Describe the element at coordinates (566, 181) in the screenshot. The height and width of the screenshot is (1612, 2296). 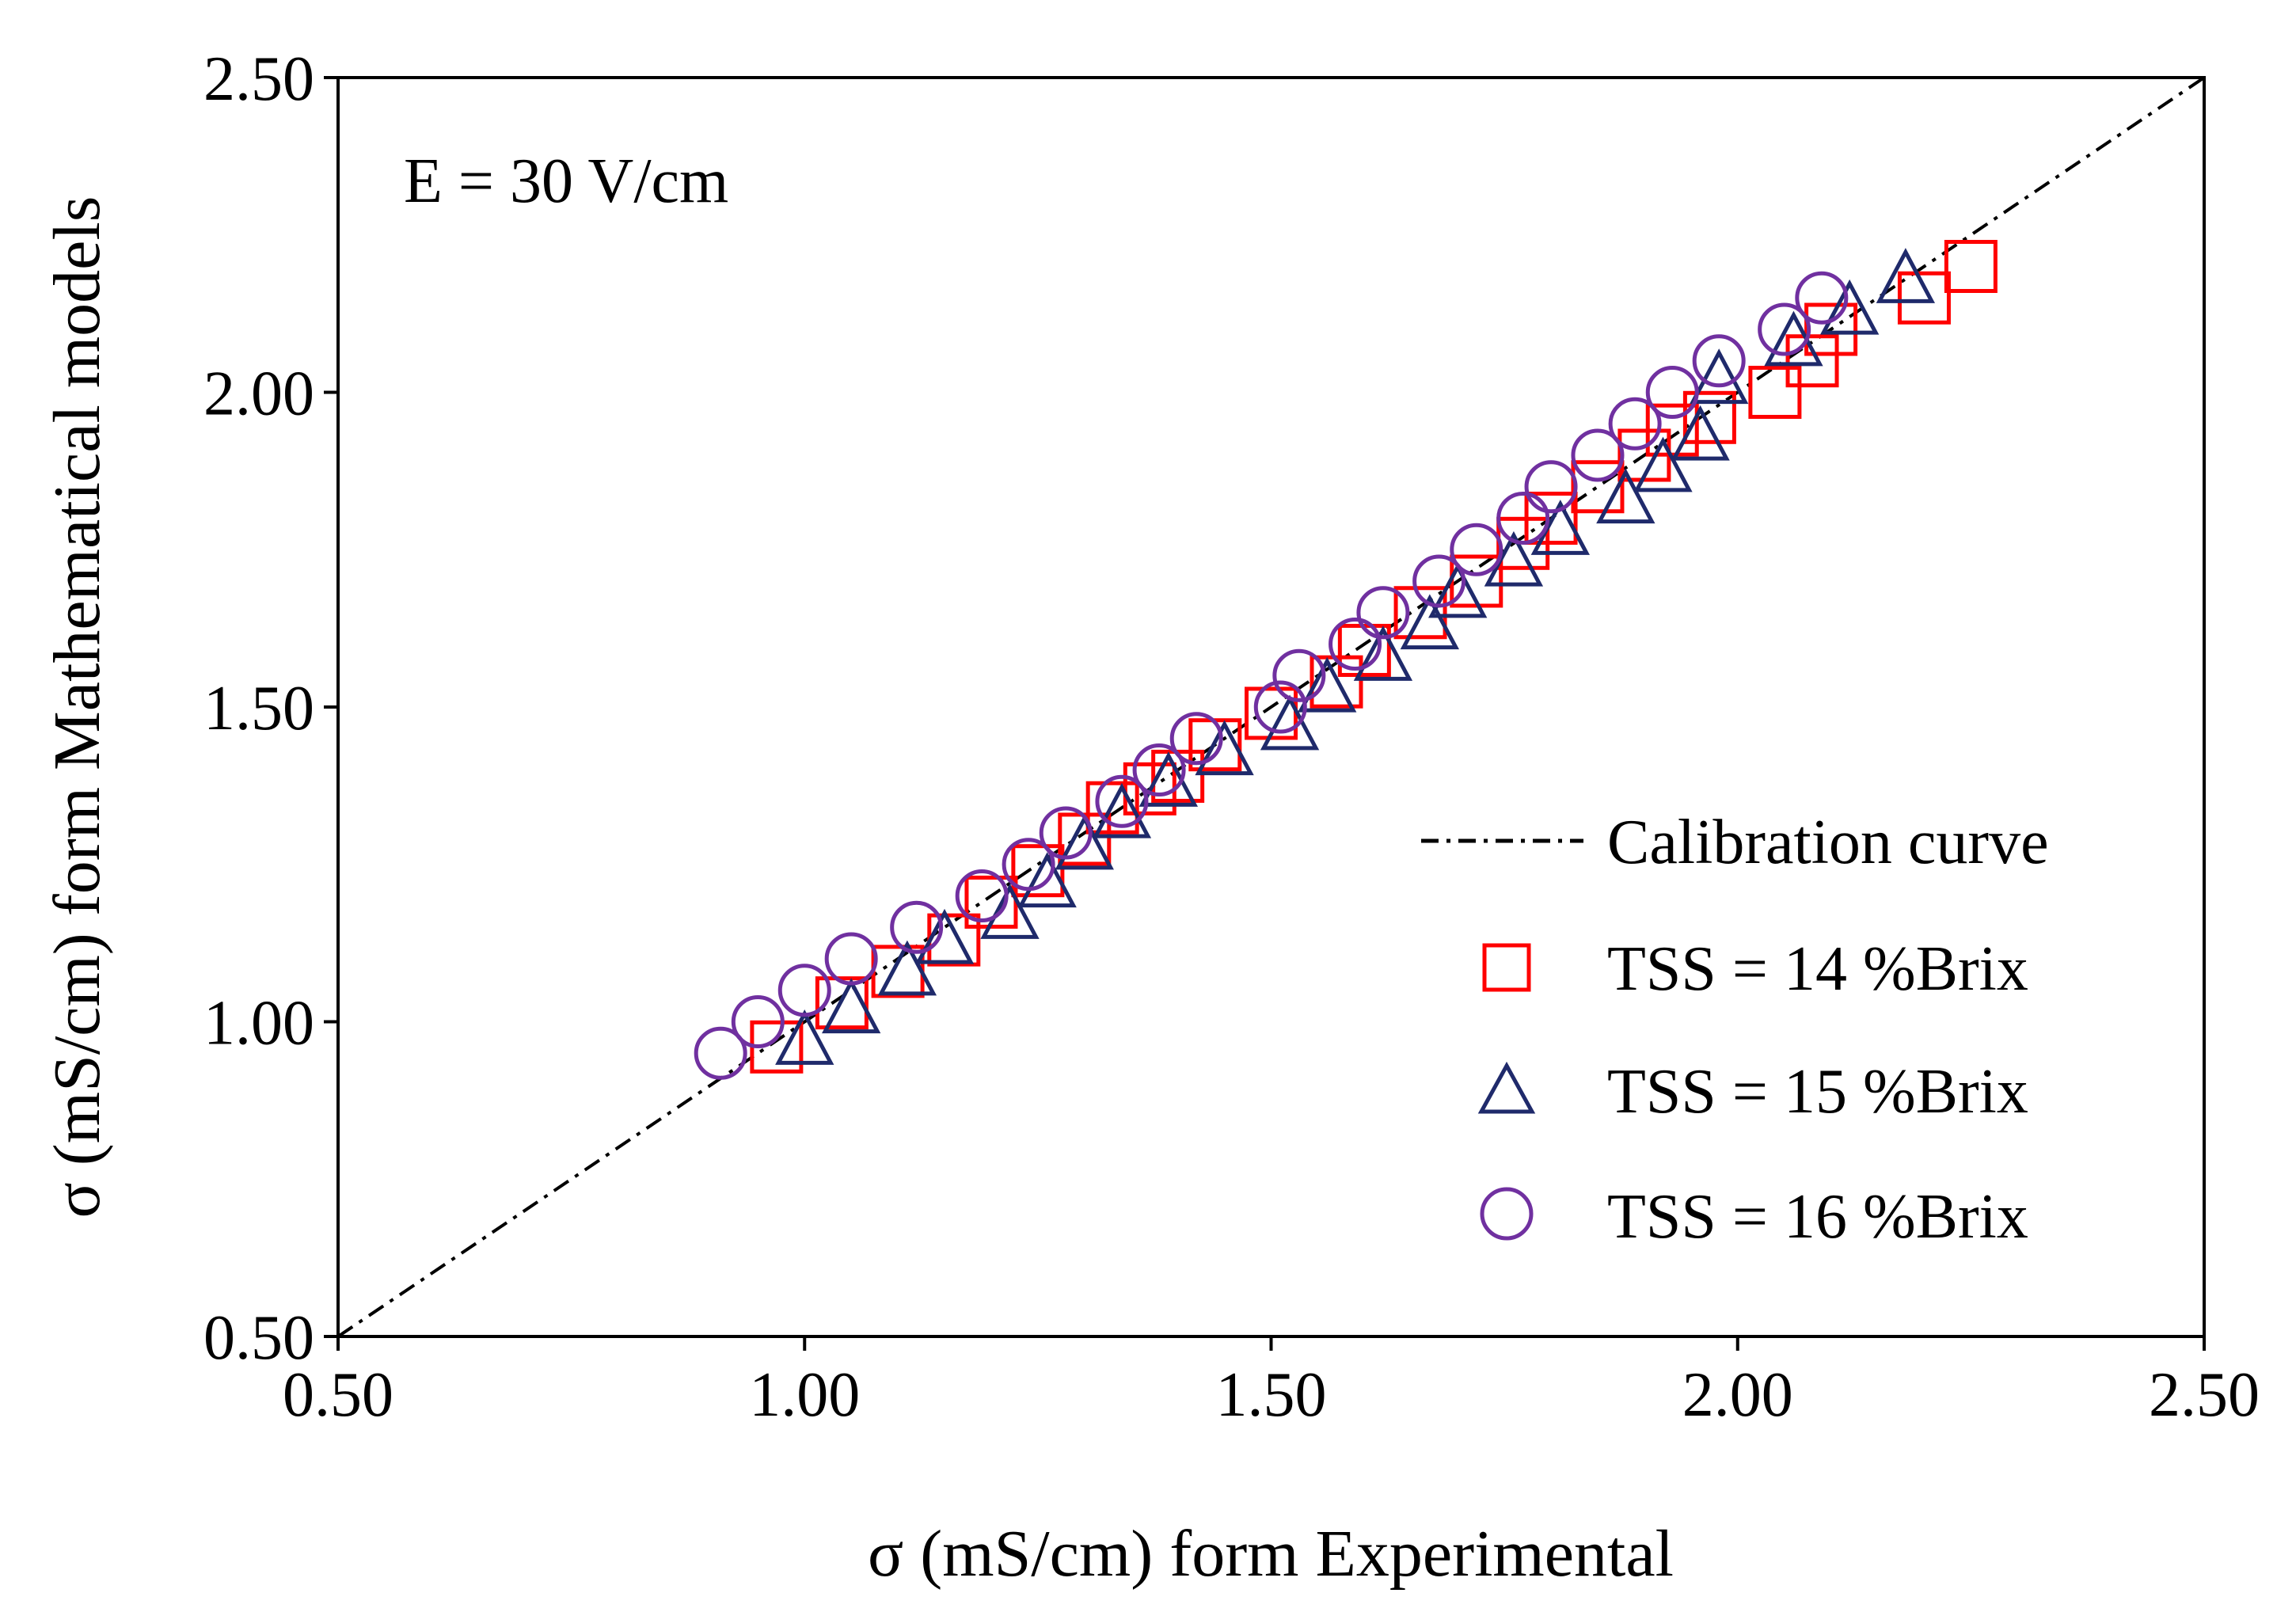
I see `annotation-text: E = 30 V/cm` at that location.